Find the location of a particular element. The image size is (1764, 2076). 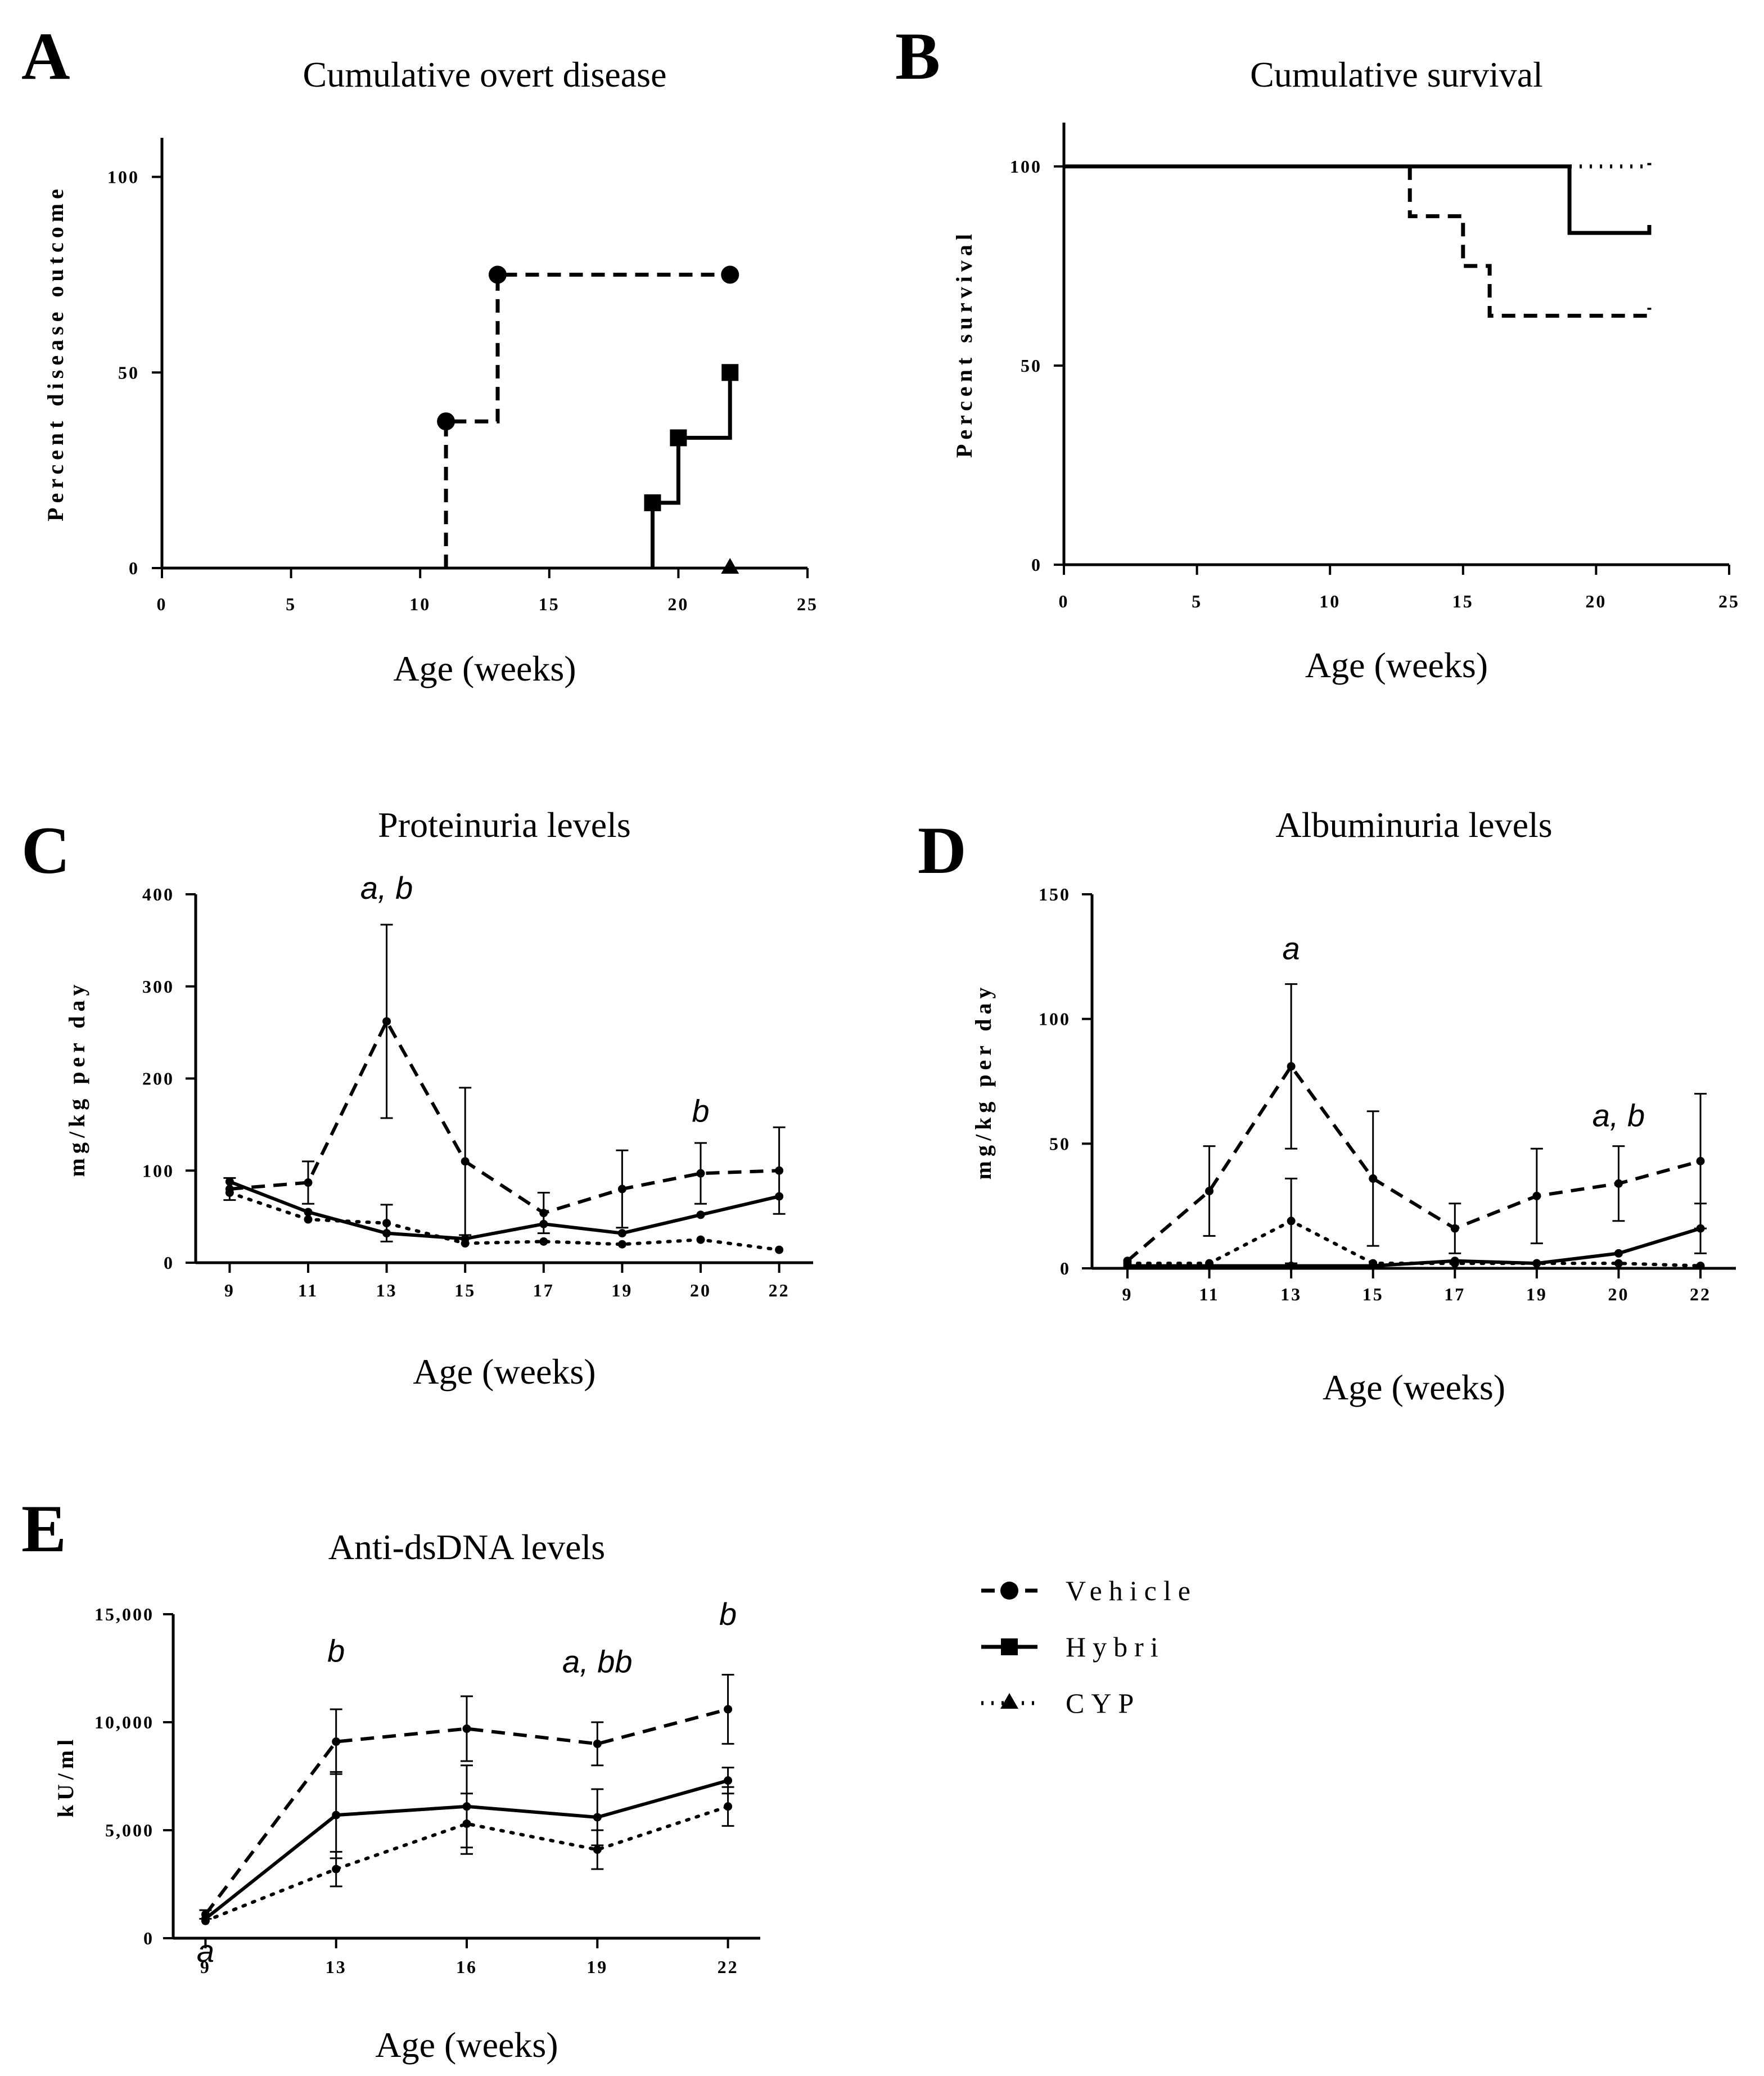

legend-marker-cyp is located at coordinates (1009, 1701).